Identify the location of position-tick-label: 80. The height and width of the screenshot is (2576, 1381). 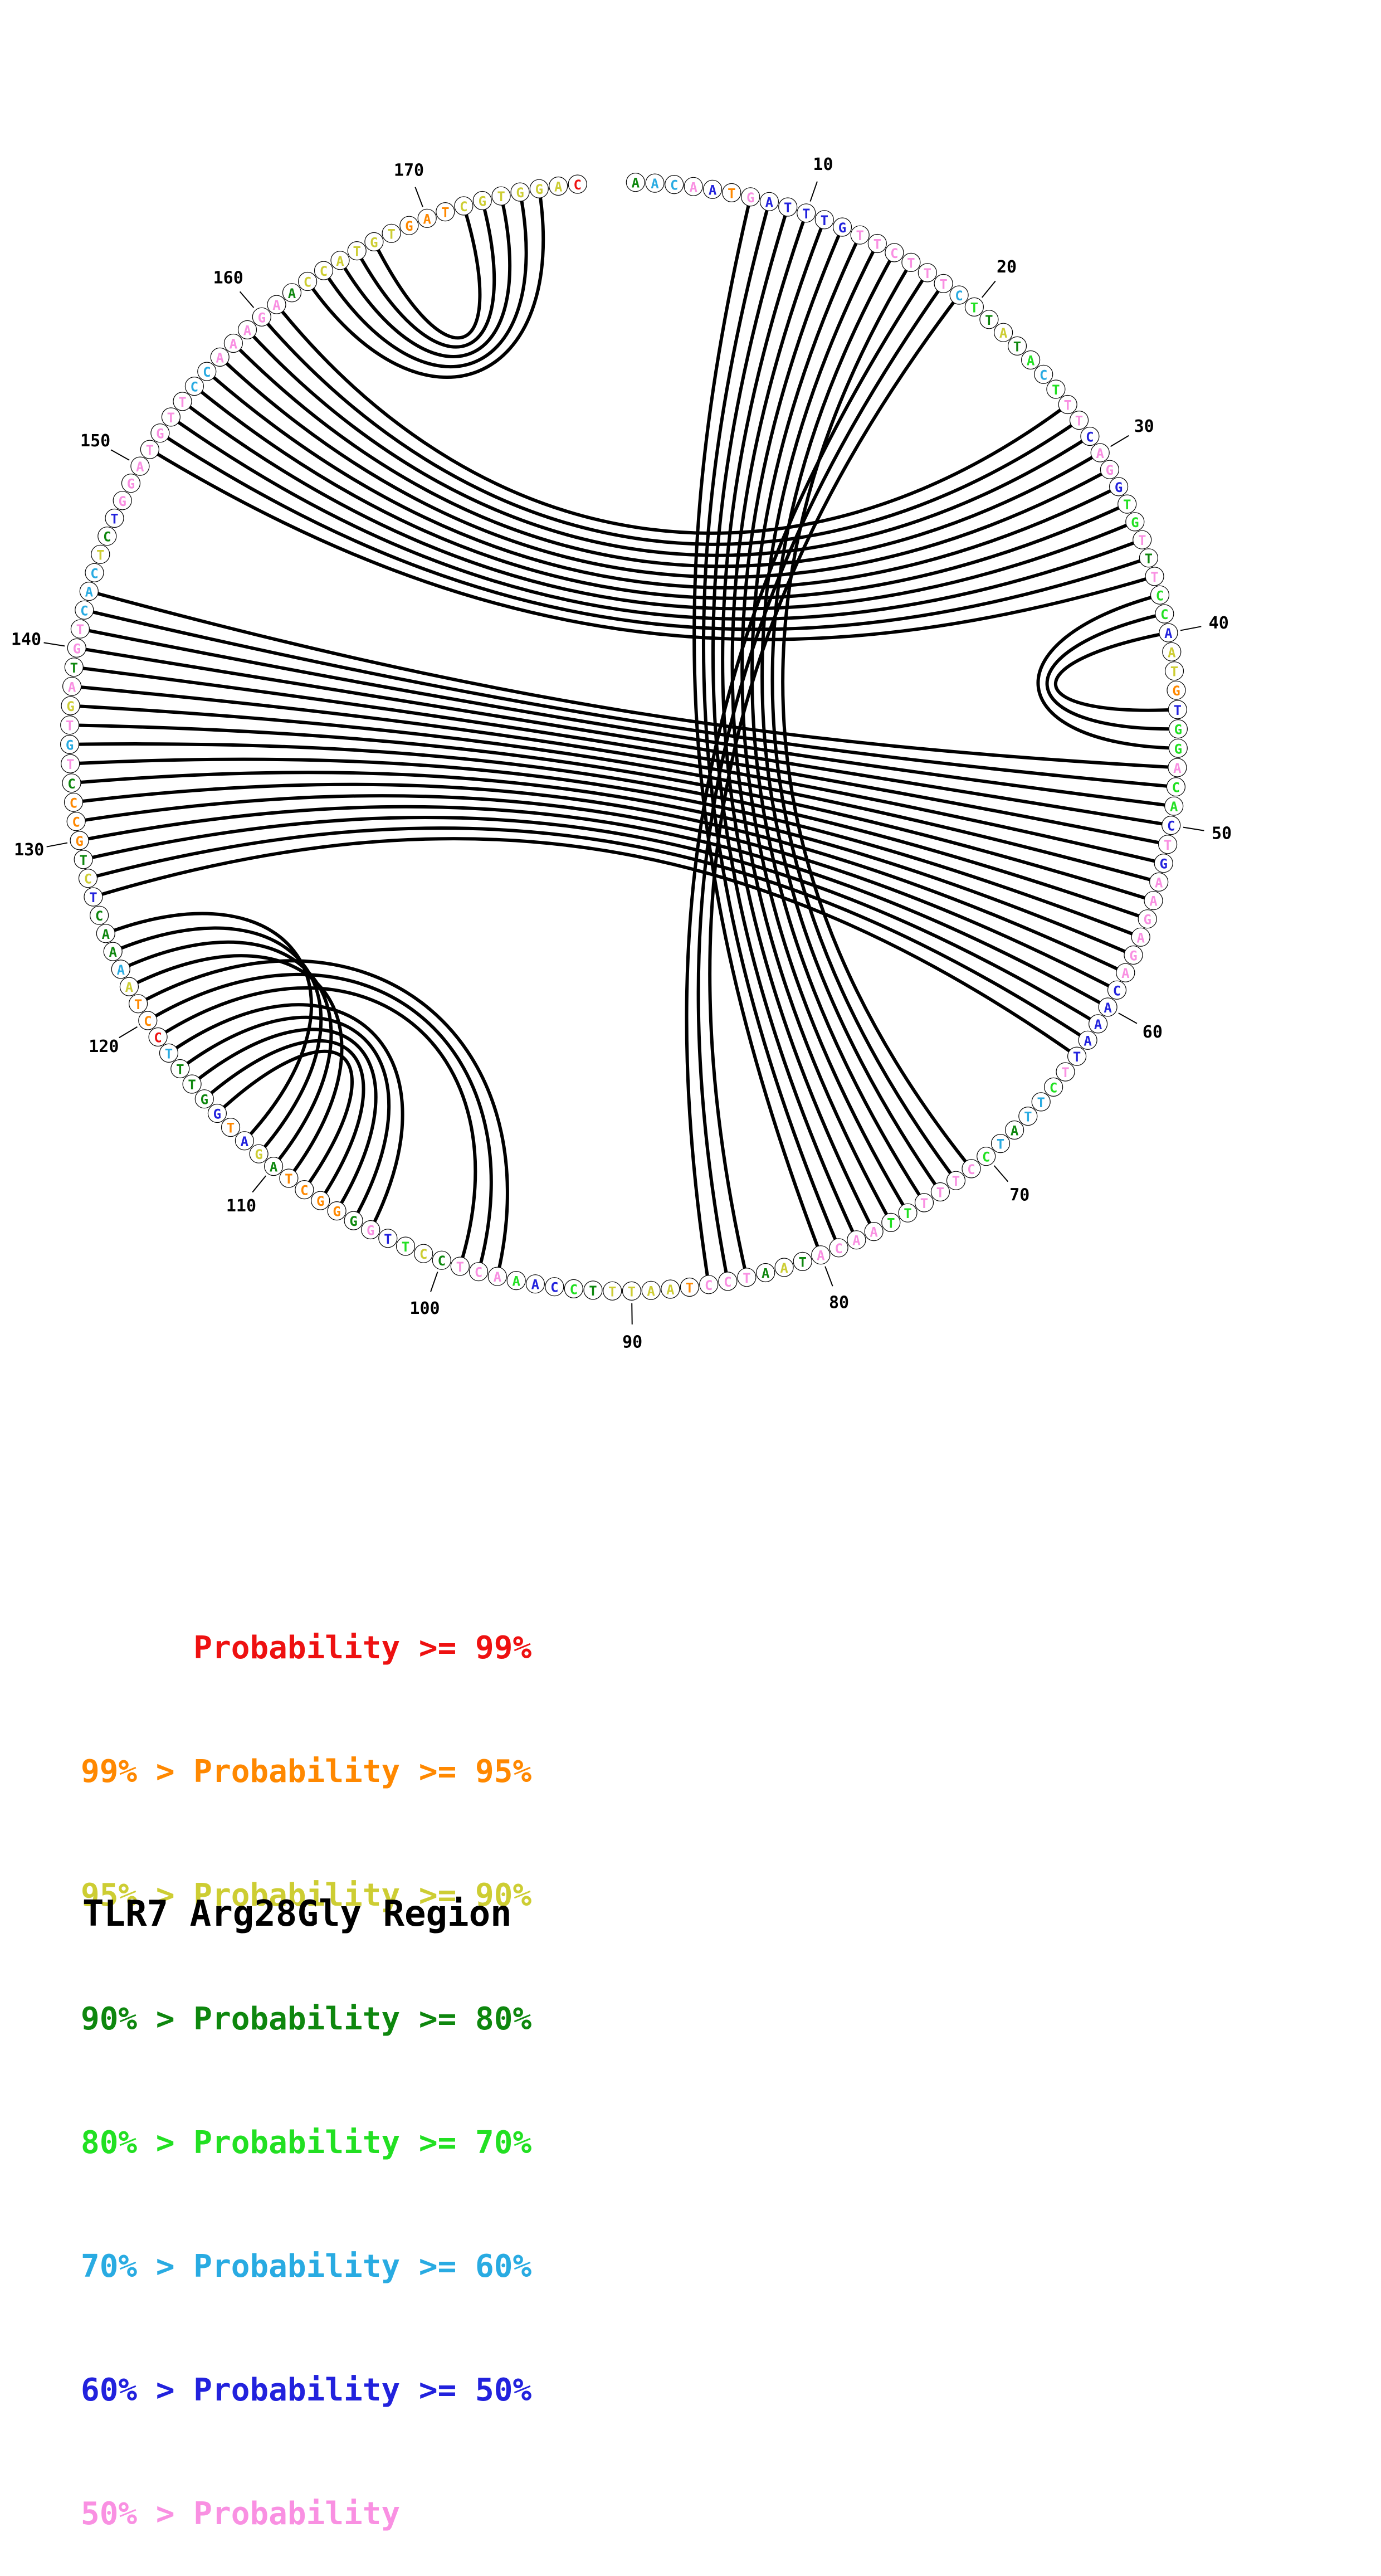
(839, 1303).